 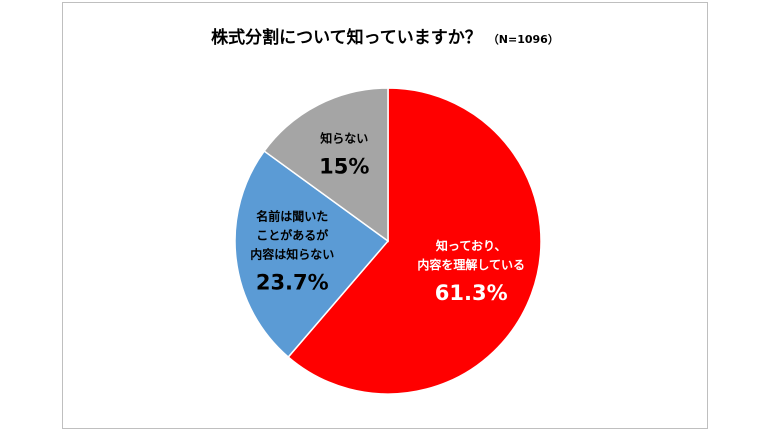 I want to click on chart-title-row: 株式分割について知っていますか？ （N=1096）, so click(x=385, y=35).